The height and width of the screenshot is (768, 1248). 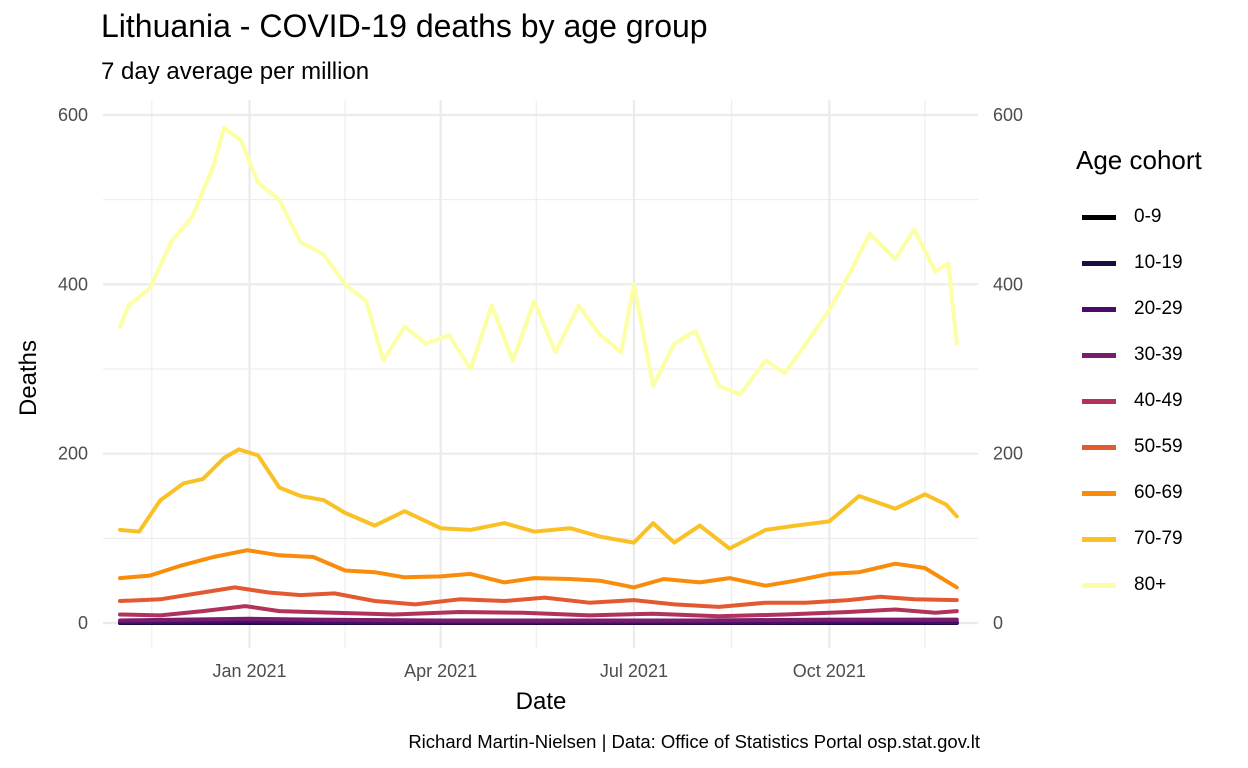 What do you see at coordinates (1158, 354) in the screenshot?
I see `legend-label: 30-39` at bounding box center [1158, 354].